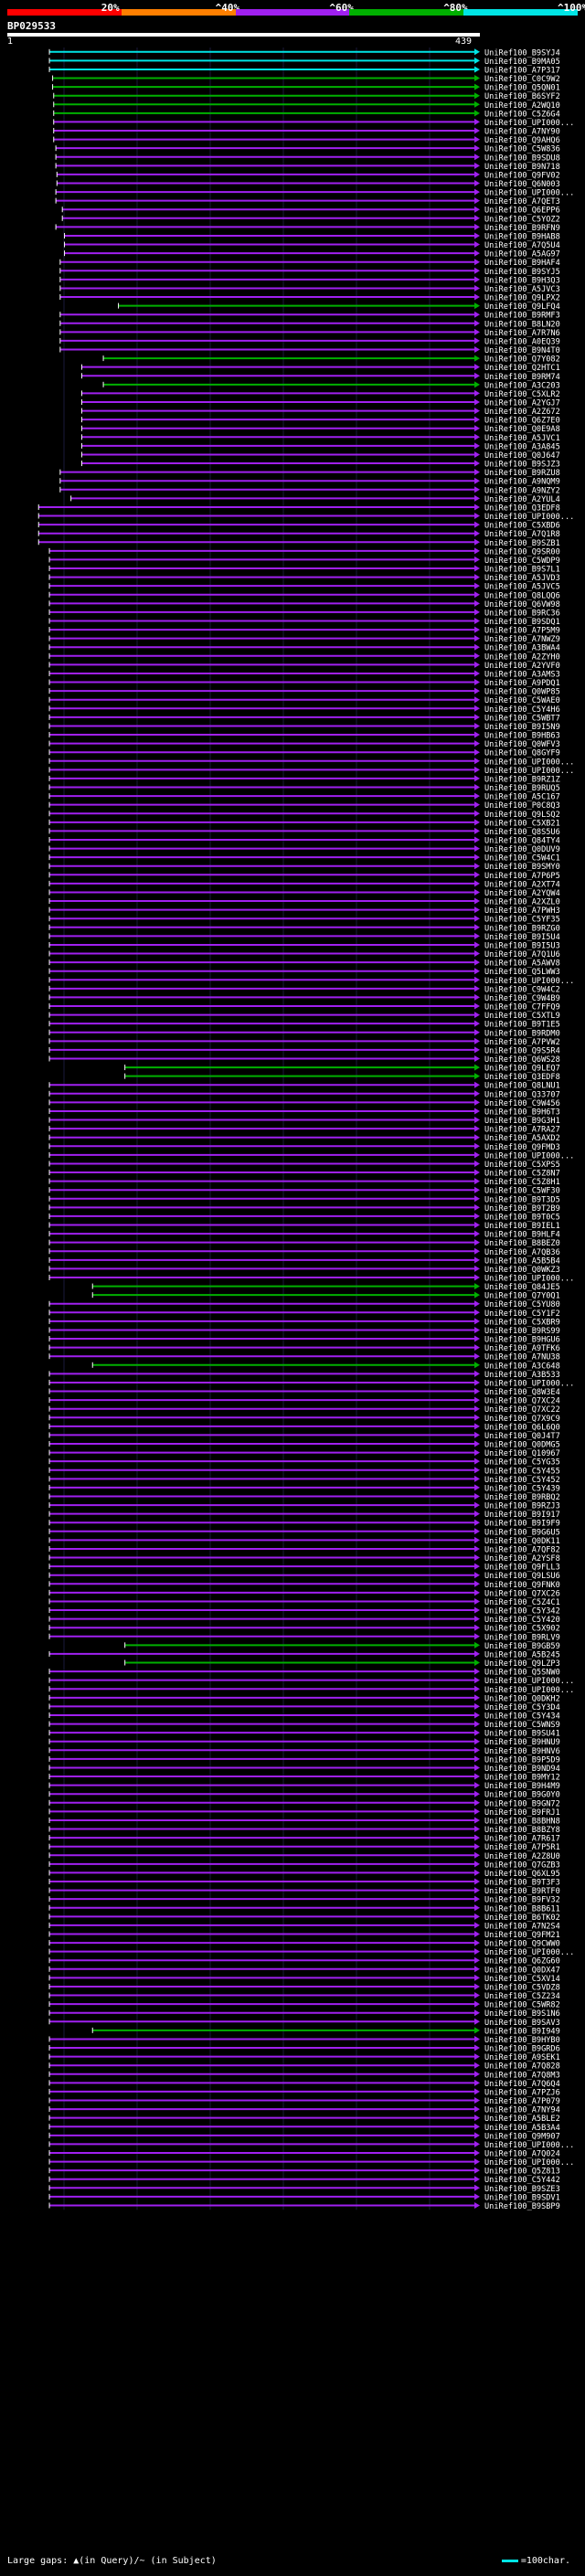 Image resolution: width=585 pixels, height=2576 pixels. I want to click on hit-row: UniRef100_A7QET3, so click(308, 202).